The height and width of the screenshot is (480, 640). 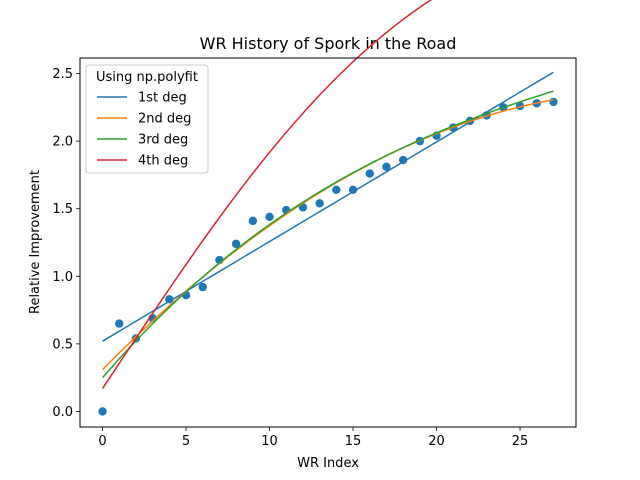 What do you see at coordinates (163, 161) in the screenshot?
I see `legend-label: 4th deg` at bounding box center [163, 161].